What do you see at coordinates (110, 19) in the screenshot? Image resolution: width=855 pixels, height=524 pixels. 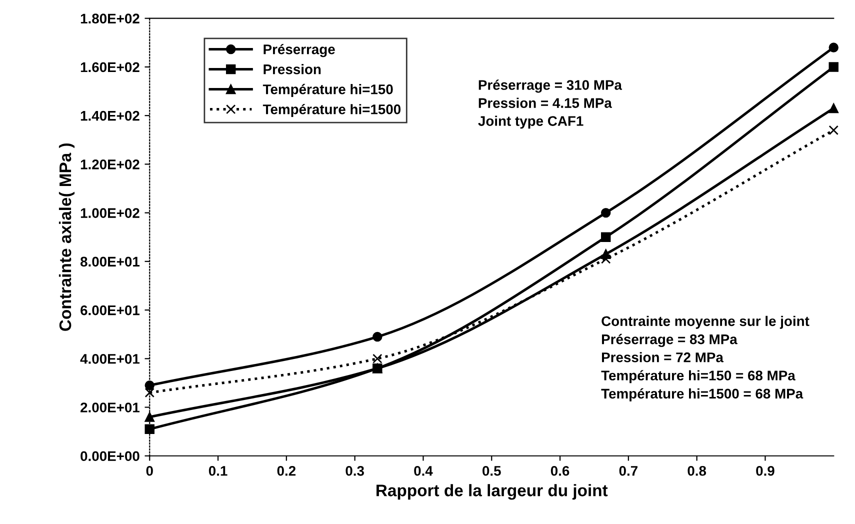 I see `y-tick-label: 1.80E+02` at bounding box center [110, 19].